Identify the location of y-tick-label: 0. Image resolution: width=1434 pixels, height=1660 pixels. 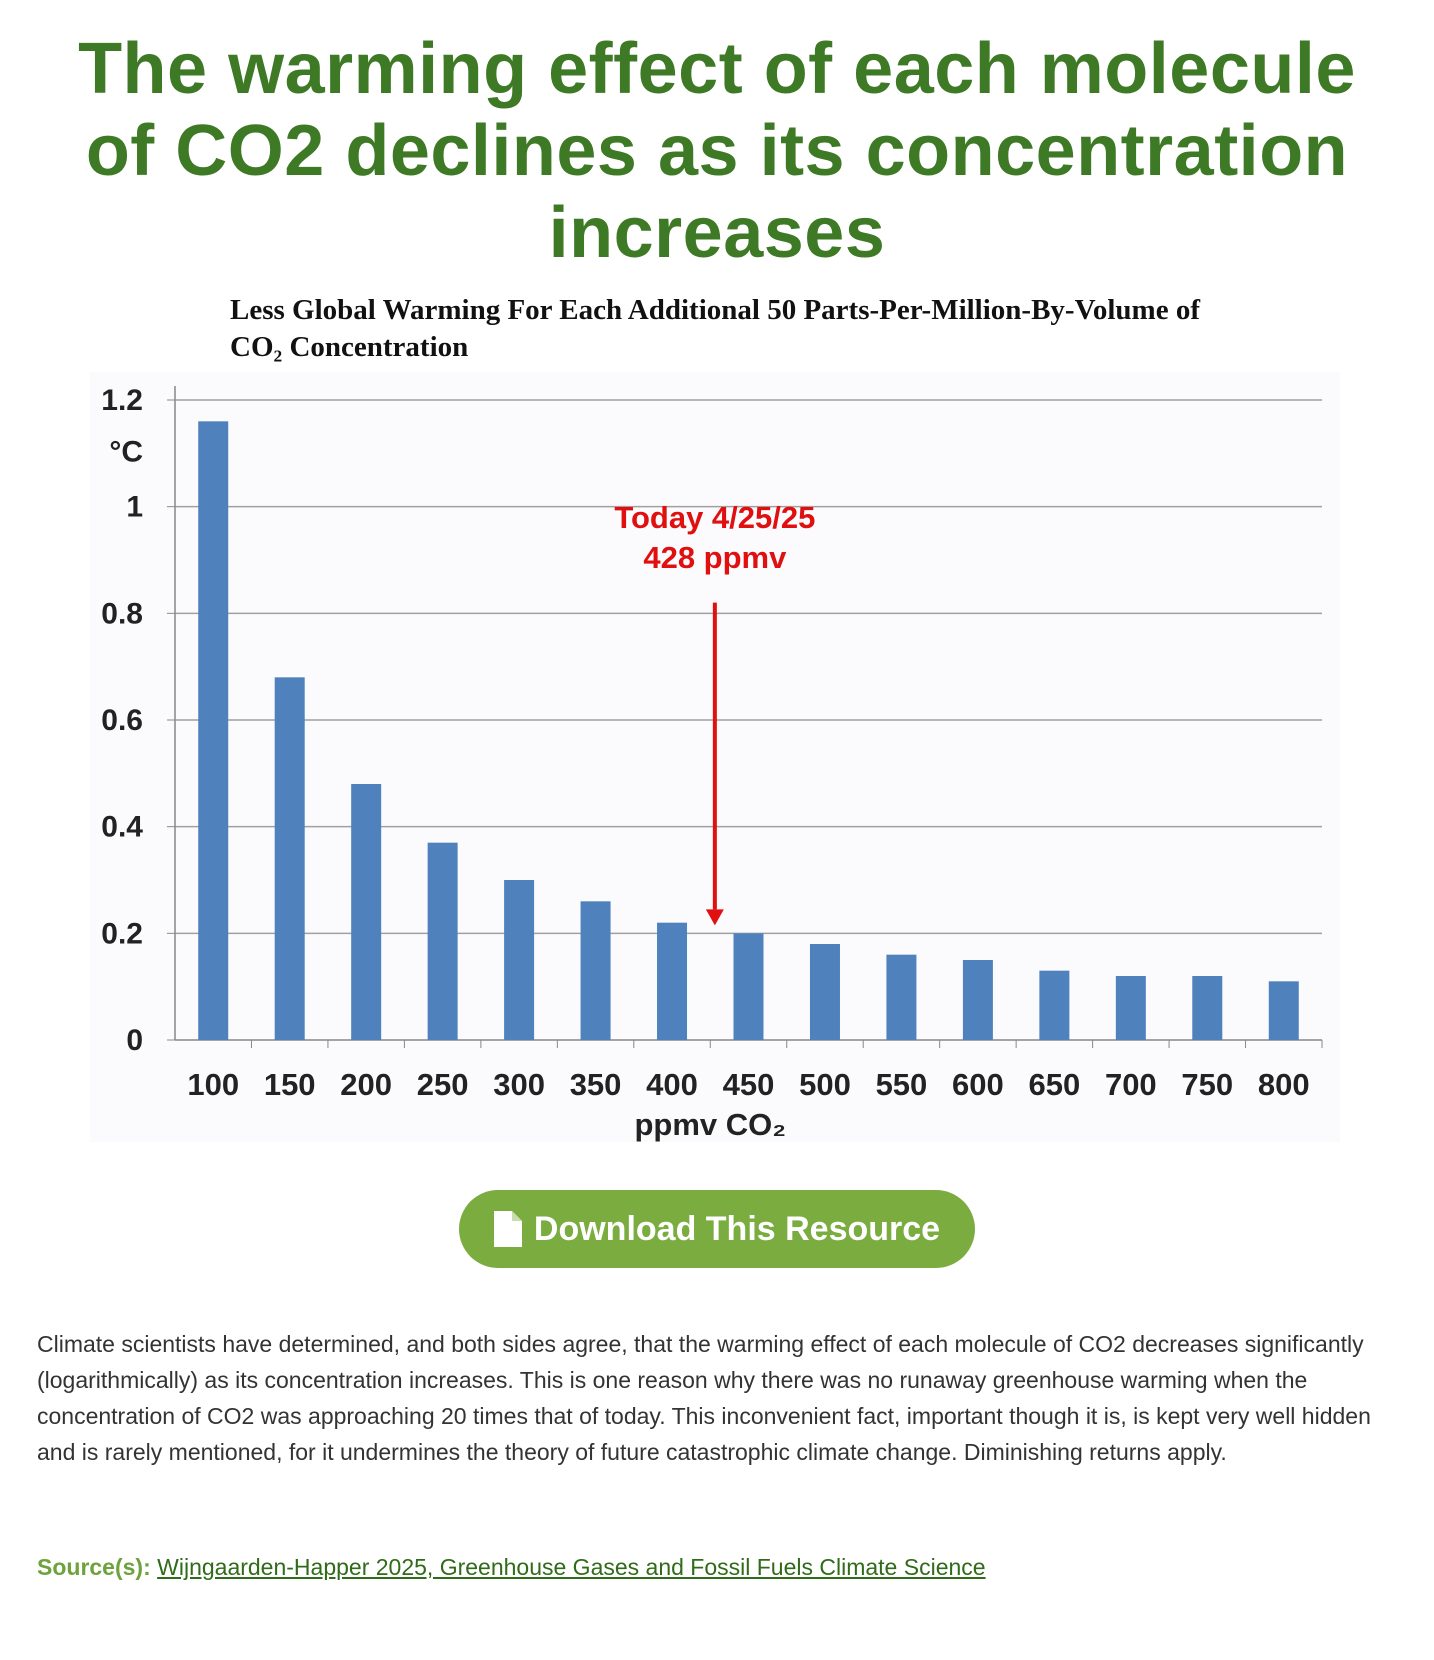
(134, 1040).